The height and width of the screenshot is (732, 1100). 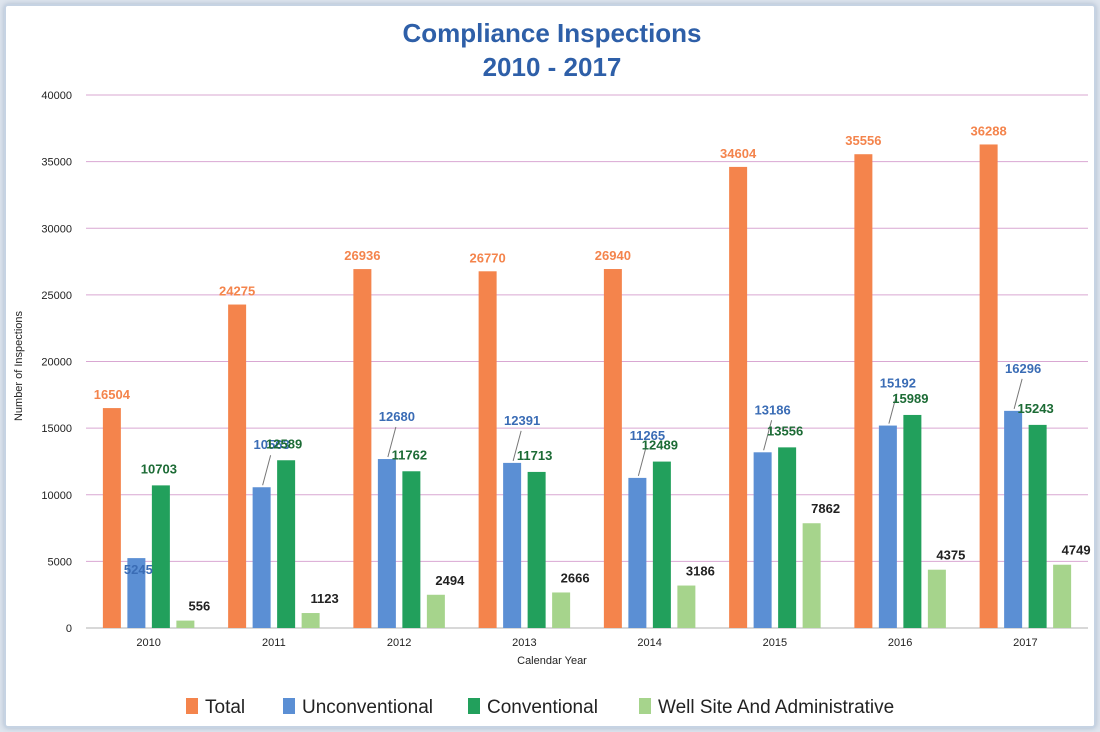 What do you see at coordinates (552, 661) in the screenshot?
I see `x-axis-label: Calendar Year` at bounding box center [552, 661].